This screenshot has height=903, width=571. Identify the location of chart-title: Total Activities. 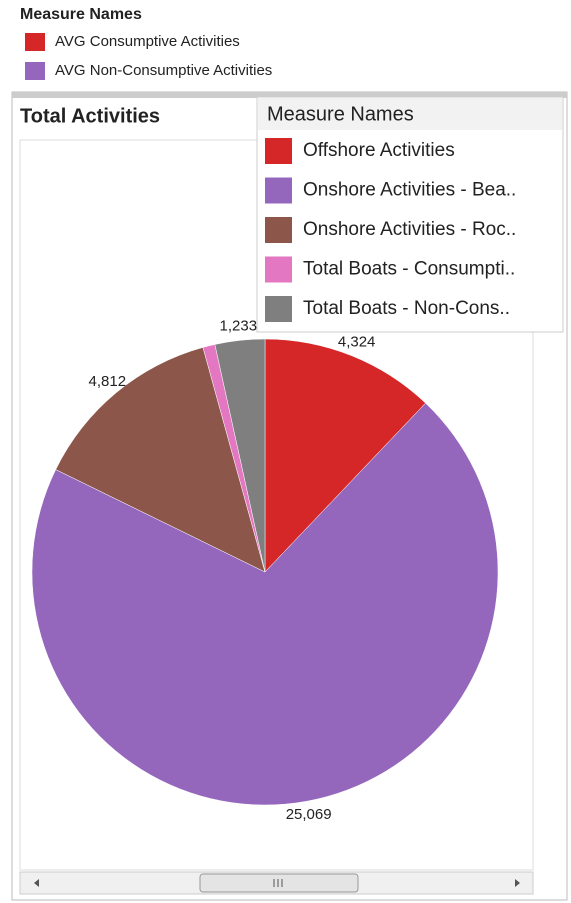
(90, 116).